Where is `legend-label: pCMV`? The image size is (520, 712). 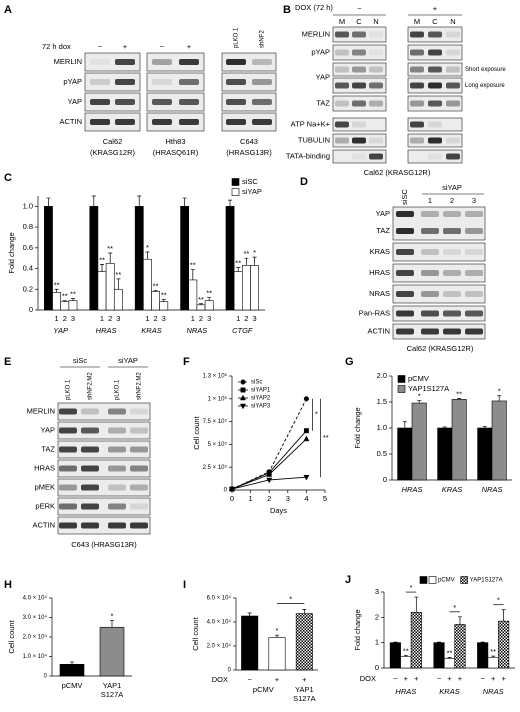 legend-label: pCMV is located at coordinates (418, 378).